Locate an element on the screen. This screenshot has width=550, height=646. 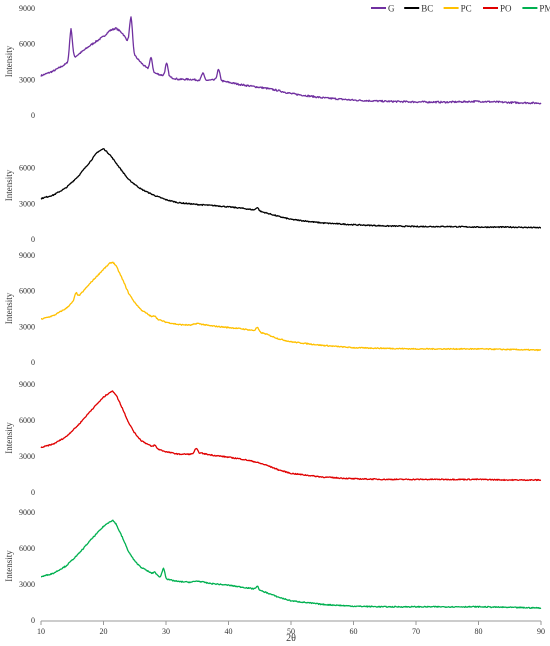
series-line-pm is located at coordinates (291, 564).